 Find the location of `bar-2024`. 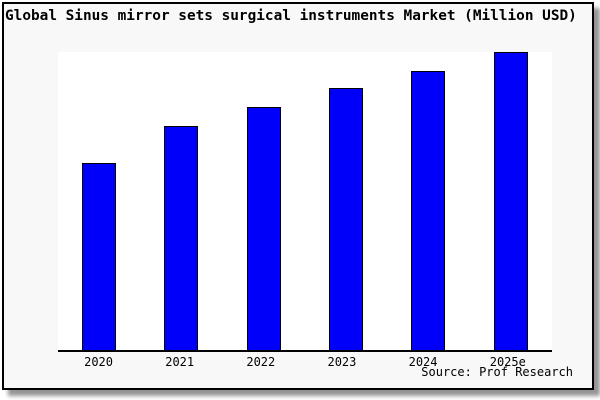

bar-2024 is located at coordinates (428, 210).